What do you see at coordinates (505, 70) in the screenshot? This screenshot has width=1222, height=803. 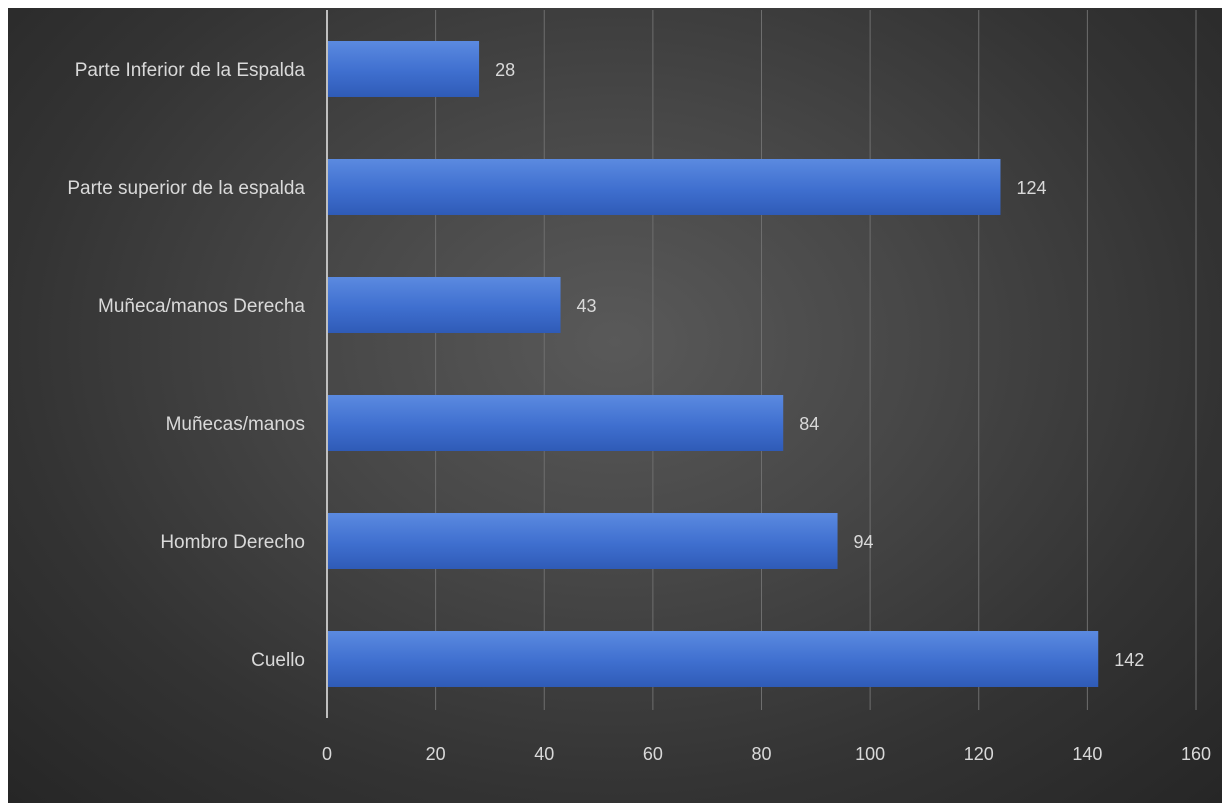 I see `data-label-0: 28` at bounding box center [505, 70].